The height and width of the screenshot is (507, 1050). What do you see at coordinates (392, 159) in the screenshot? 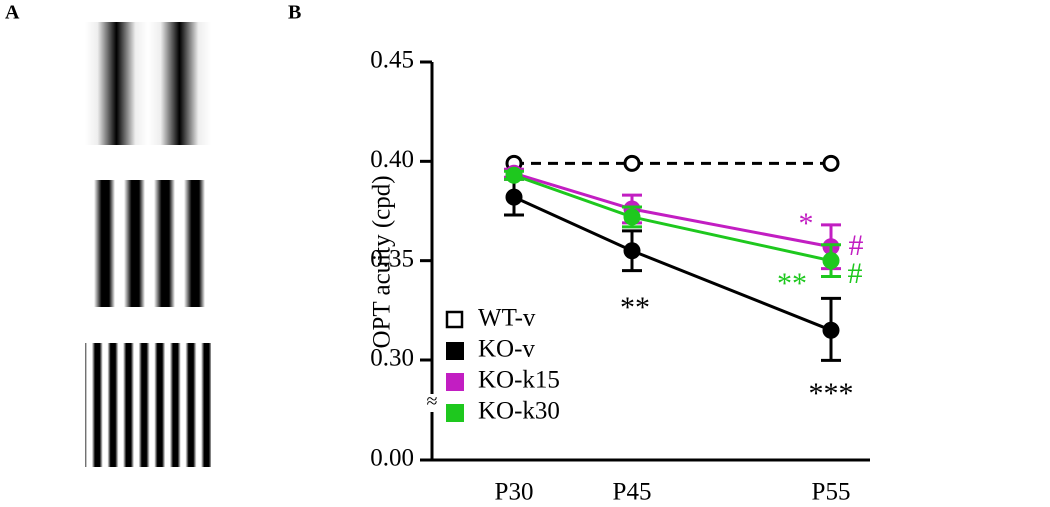
I see `y-tick-label: 0.40` at bounding box center [392, 159].